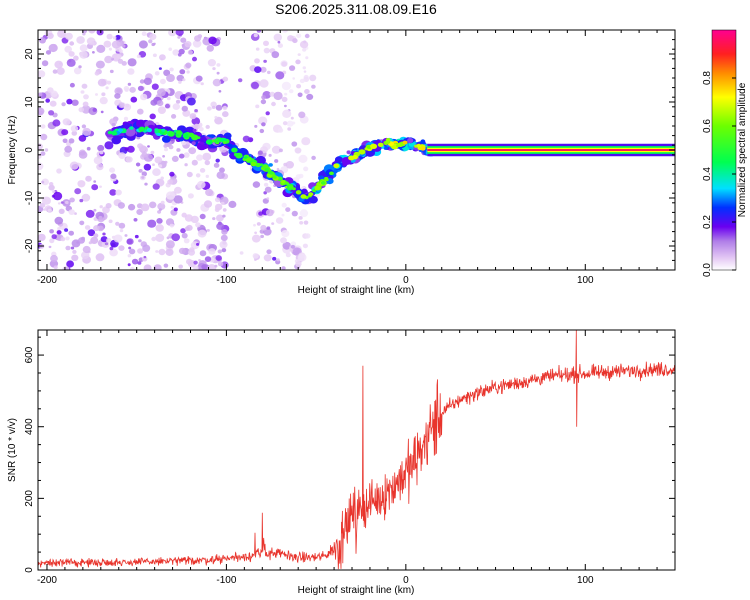 This screenshot has width=750, height=600. I want to click on snr-ytick-label: 0, so click(29, 570).